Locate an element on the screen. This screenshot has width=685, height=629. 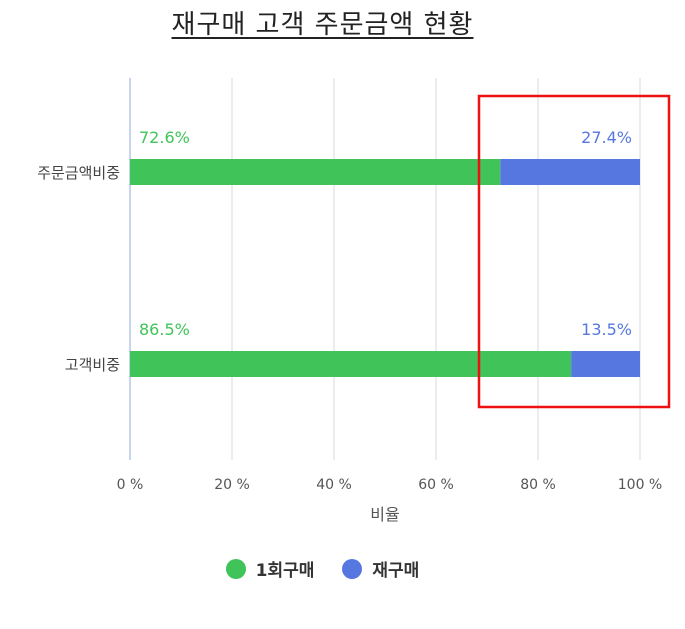
x-tick-label: 100 % is located at coordinates (640, 485).